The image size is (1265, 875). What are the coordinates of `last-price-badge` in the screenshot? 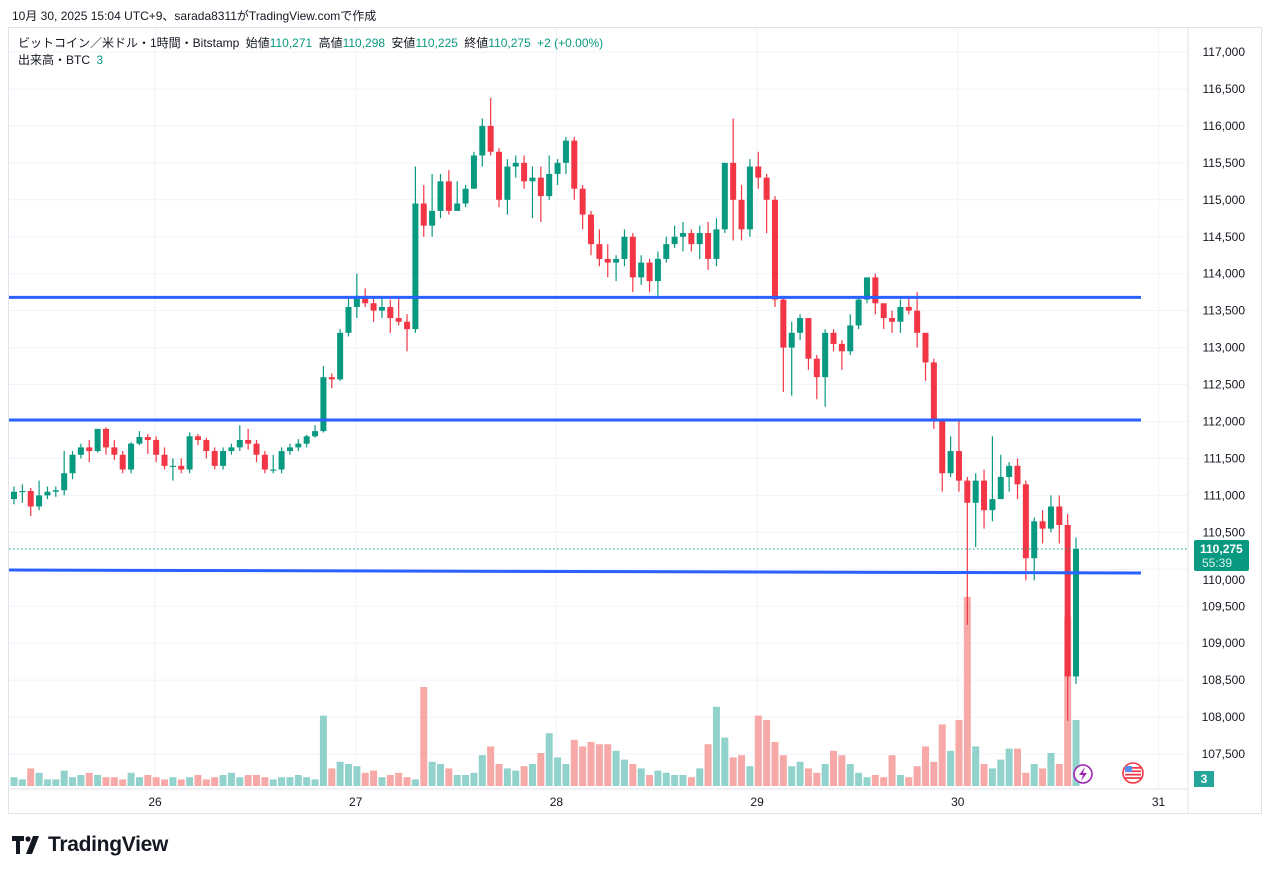 It's located at (1221, 555).